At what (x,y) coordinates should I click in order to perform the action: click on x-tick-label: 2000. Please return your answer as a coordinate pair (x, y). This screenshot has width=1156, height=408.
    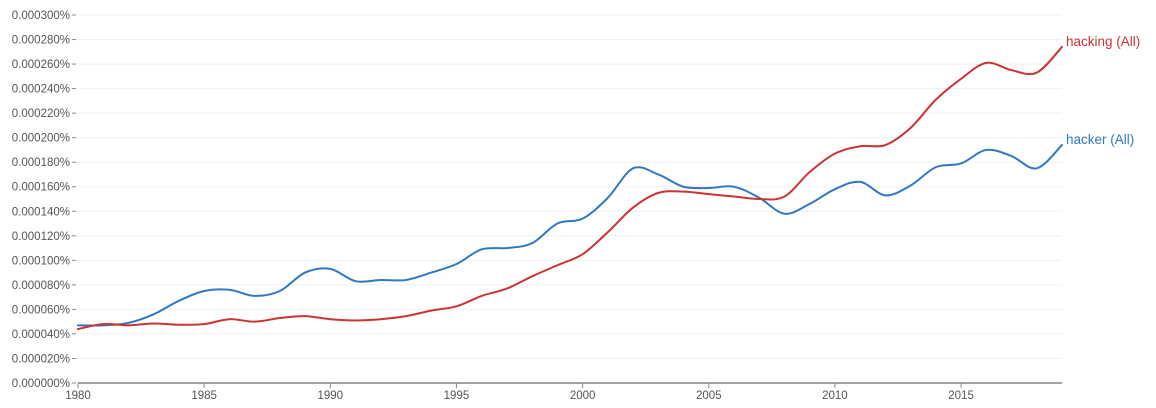
    Looking at the image, I should click on (583, 396).